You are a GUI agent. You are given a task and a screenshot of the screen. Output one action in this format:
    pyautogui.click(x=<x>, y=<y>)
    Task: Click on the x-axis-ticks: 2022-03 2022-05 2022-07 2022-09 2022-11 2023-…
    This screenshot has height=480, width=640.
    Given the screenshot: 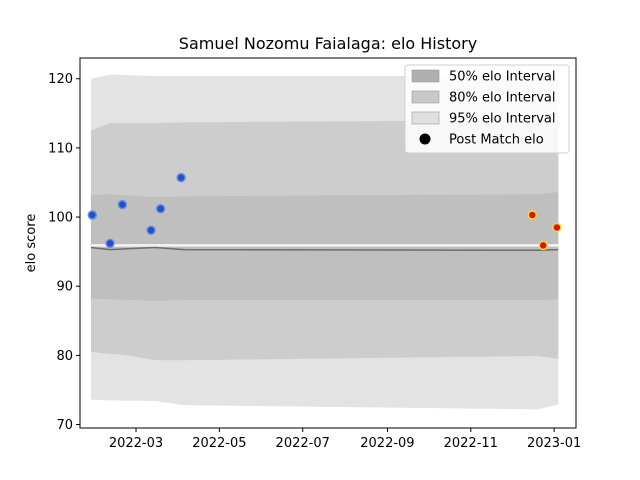 What is the action you would take?
    pyautogui.click(x=345, y=439)
    